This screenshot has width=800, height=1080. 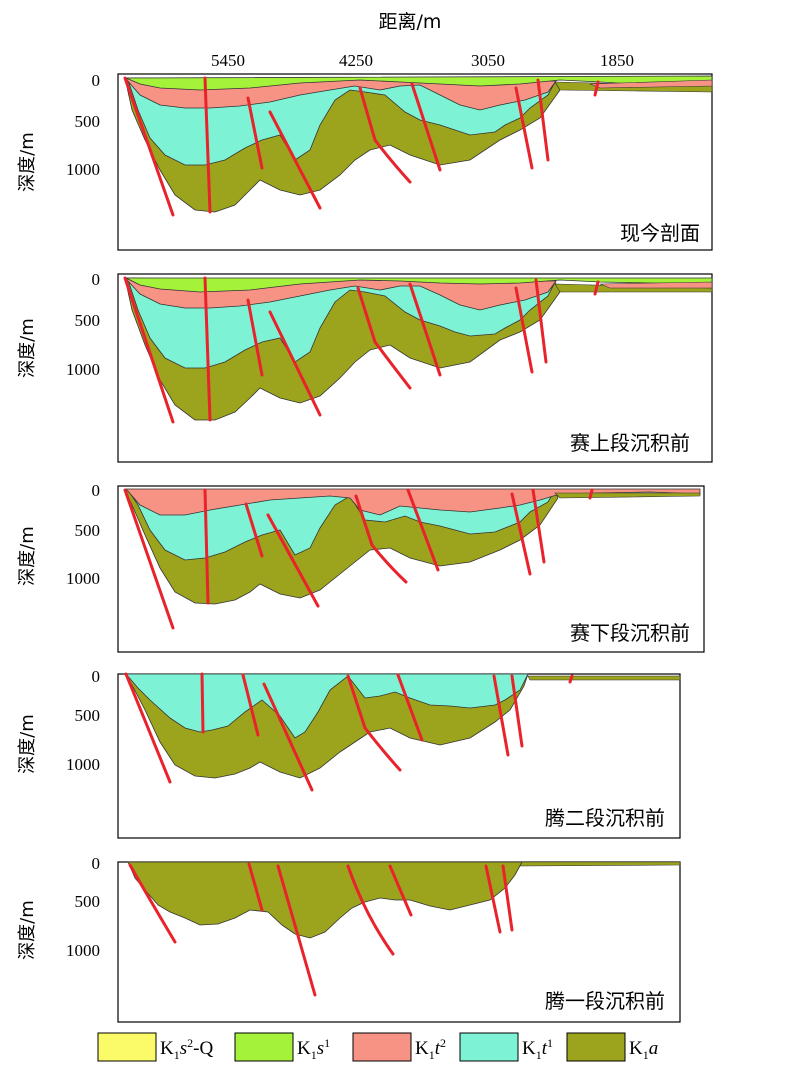 I want to click on top-axis-tick: 1850, so click(x=617, y=60).